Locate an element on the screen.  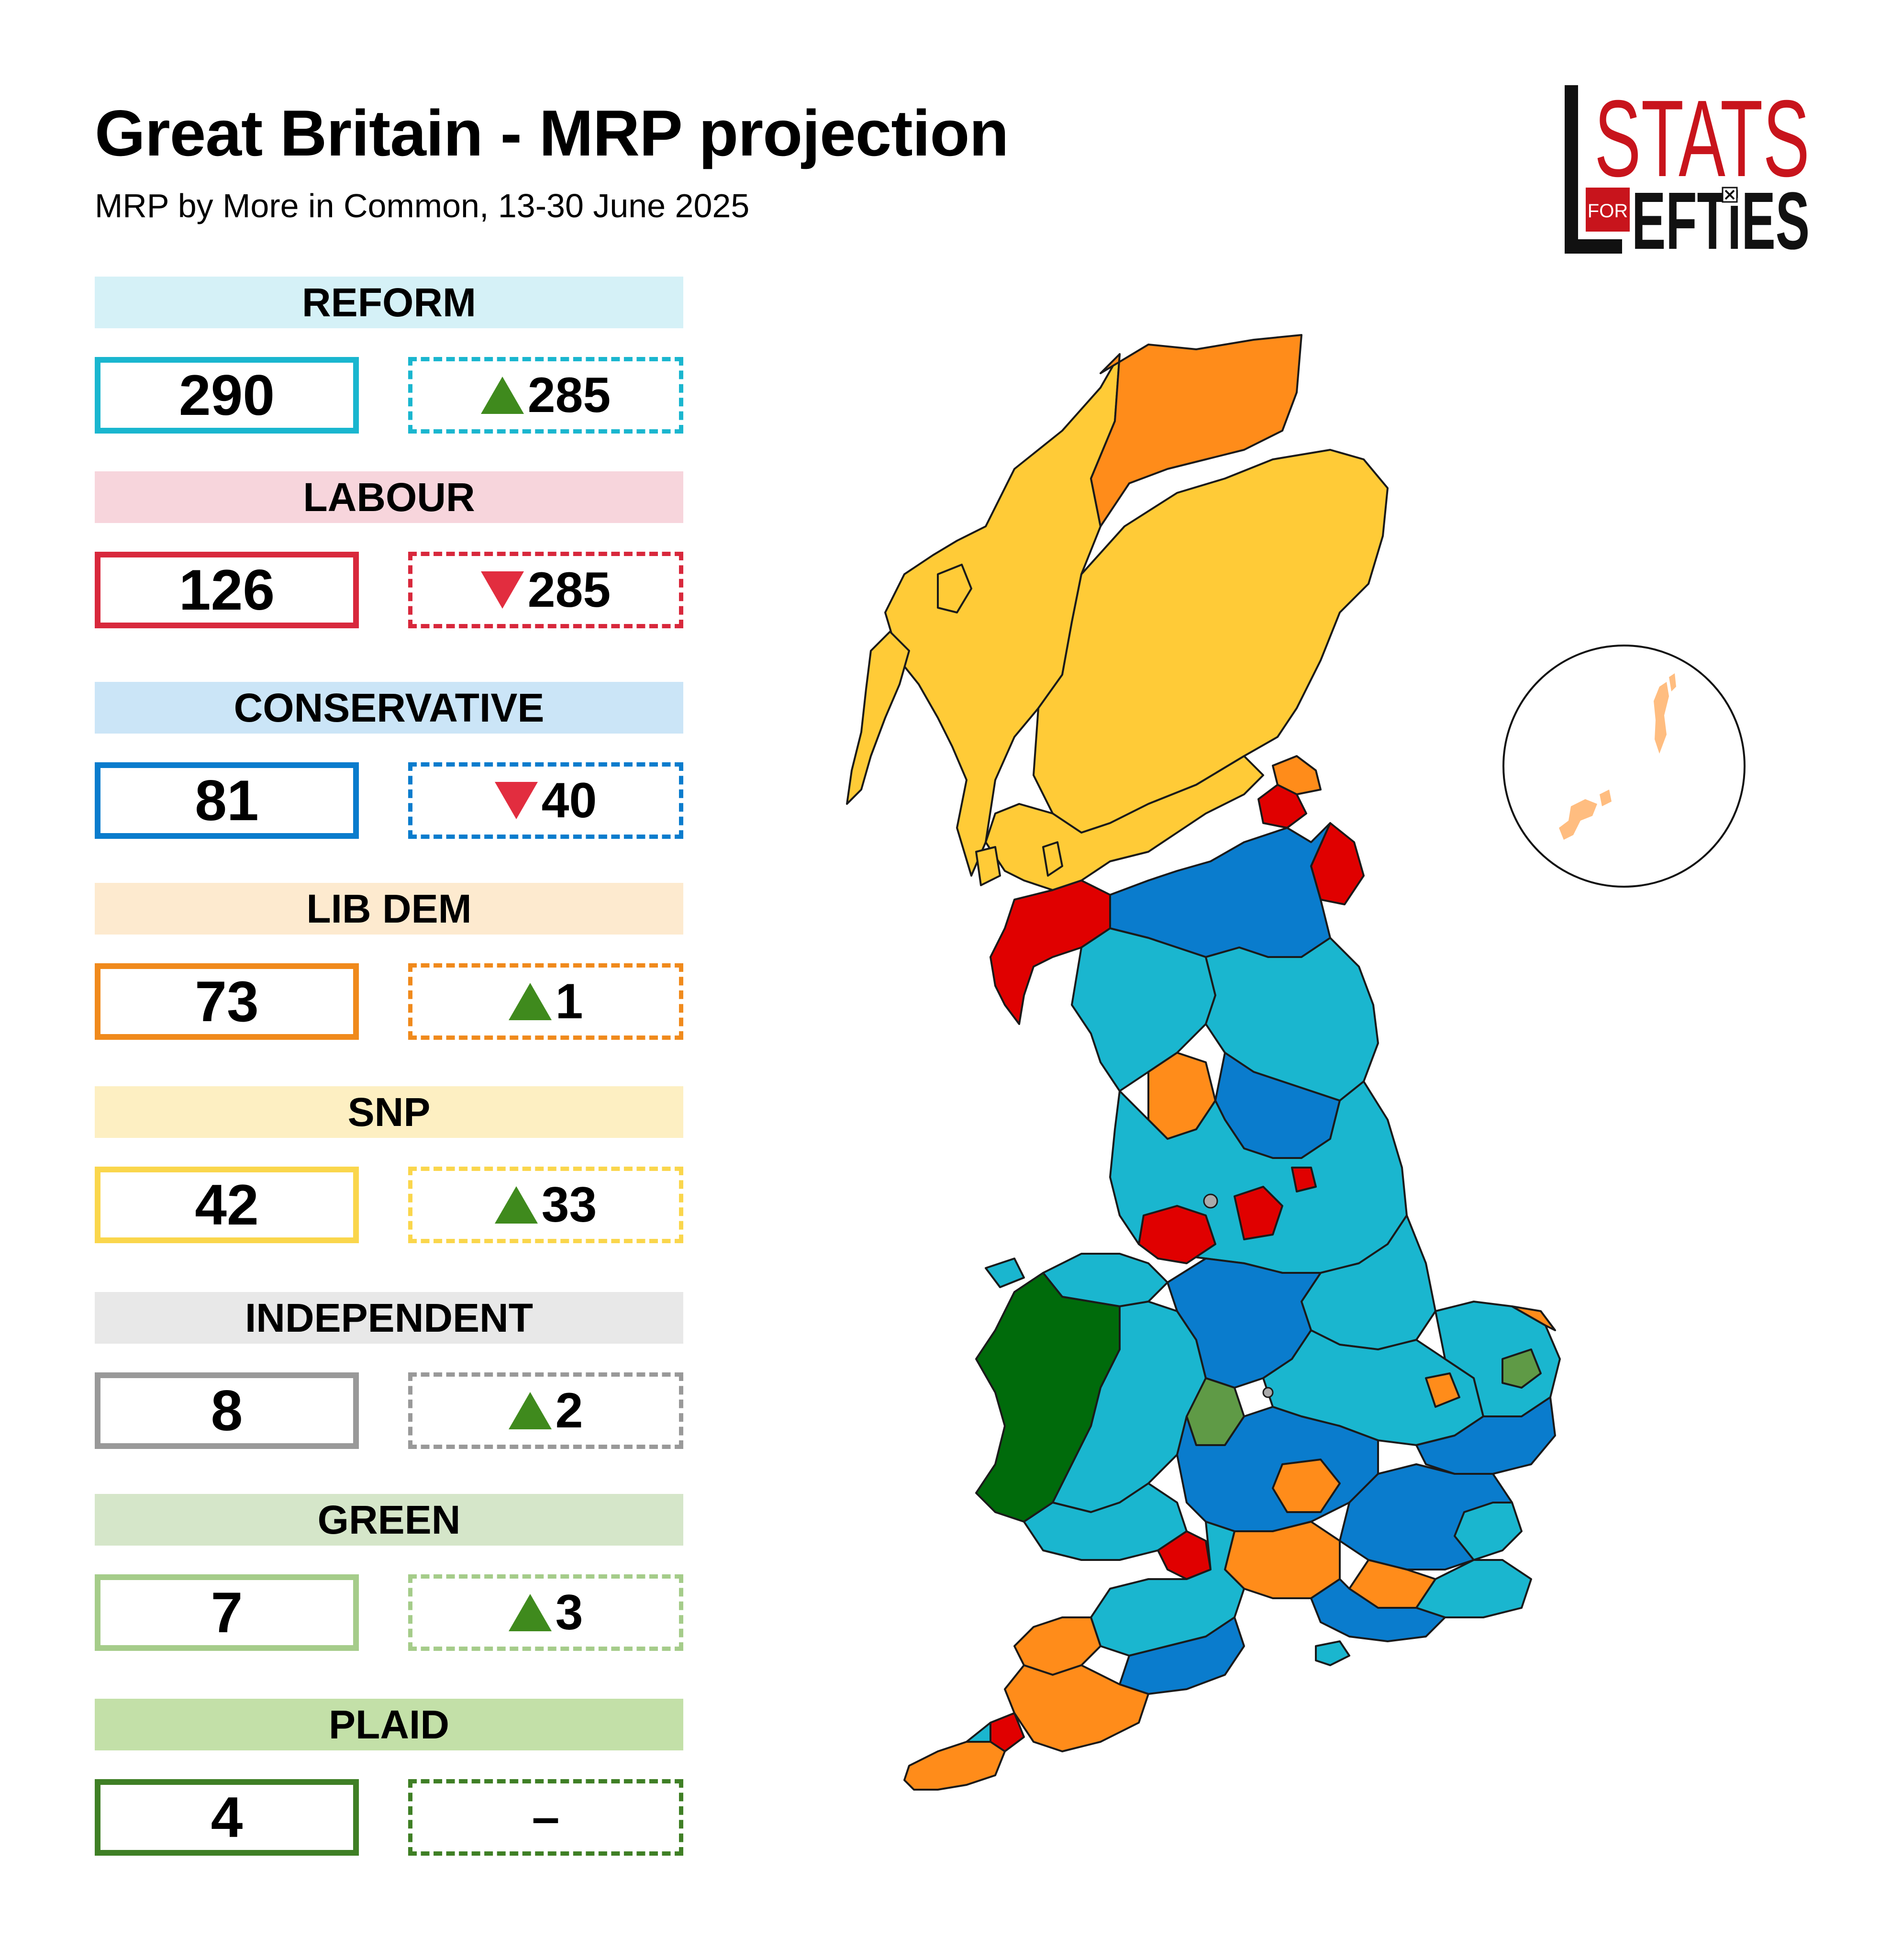
map-region-orkney-east is located at coordinates (1606, 798).